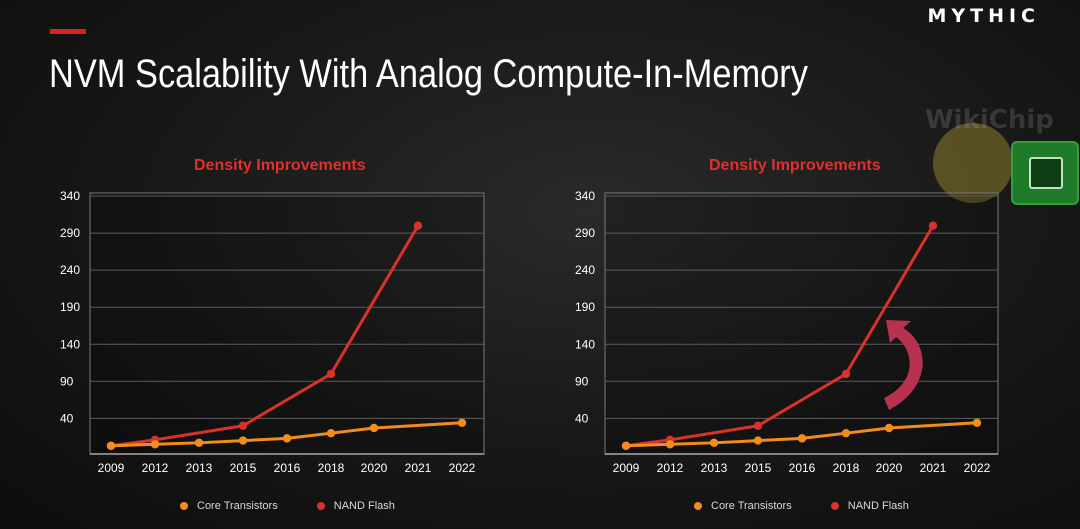 The image size is (1080, 529). Describe the element at coordinates (1045, 173) in the screenshot. I see `chip-icon` at that location.